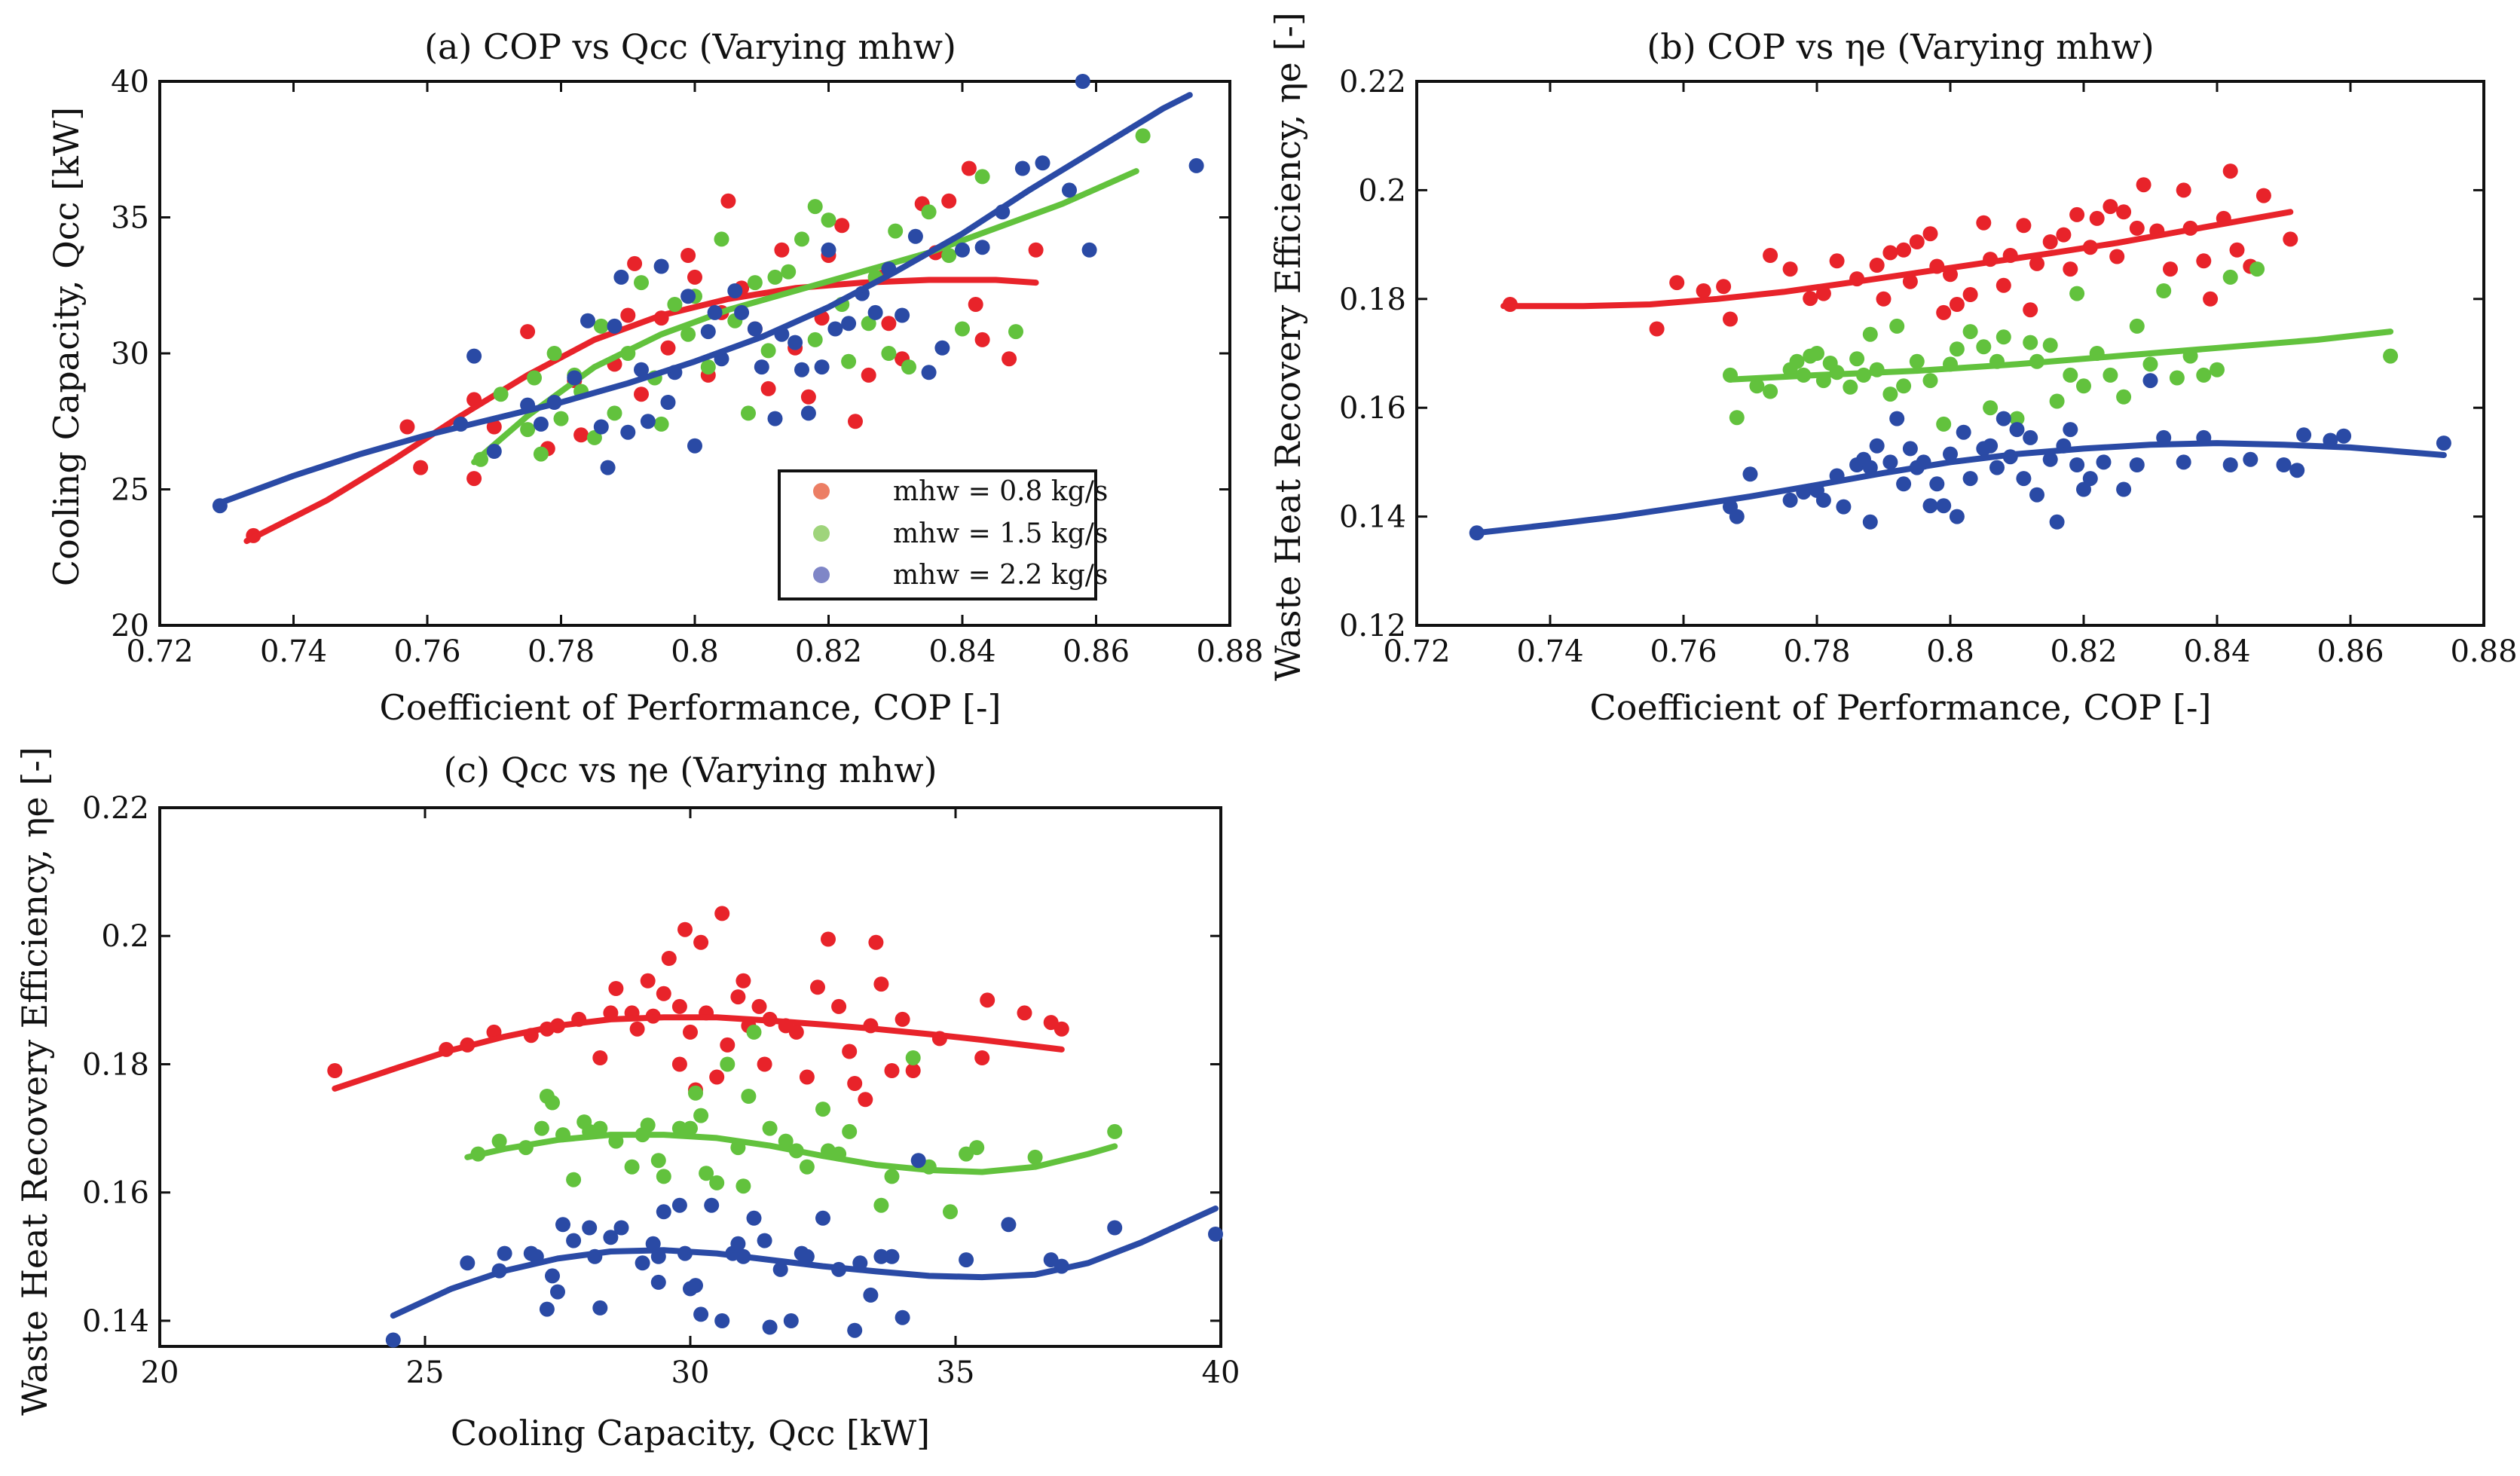 Image resolution: width=2520 pixels, height=1476 pixels. What do you see at coordinates (1900, 46) in the screenshot?
I see `panel-b-title: (b) COP vs ηe (Varying mhw)` at bounding box center [1900, 46].